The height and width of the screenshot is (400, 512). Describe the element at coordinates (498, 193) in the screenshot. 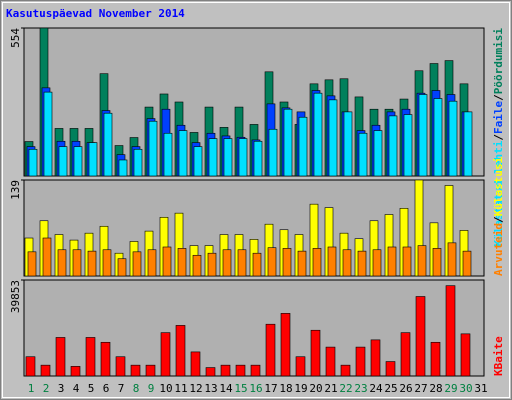

I see `legend-entry: Külastatud lehti` at that location.